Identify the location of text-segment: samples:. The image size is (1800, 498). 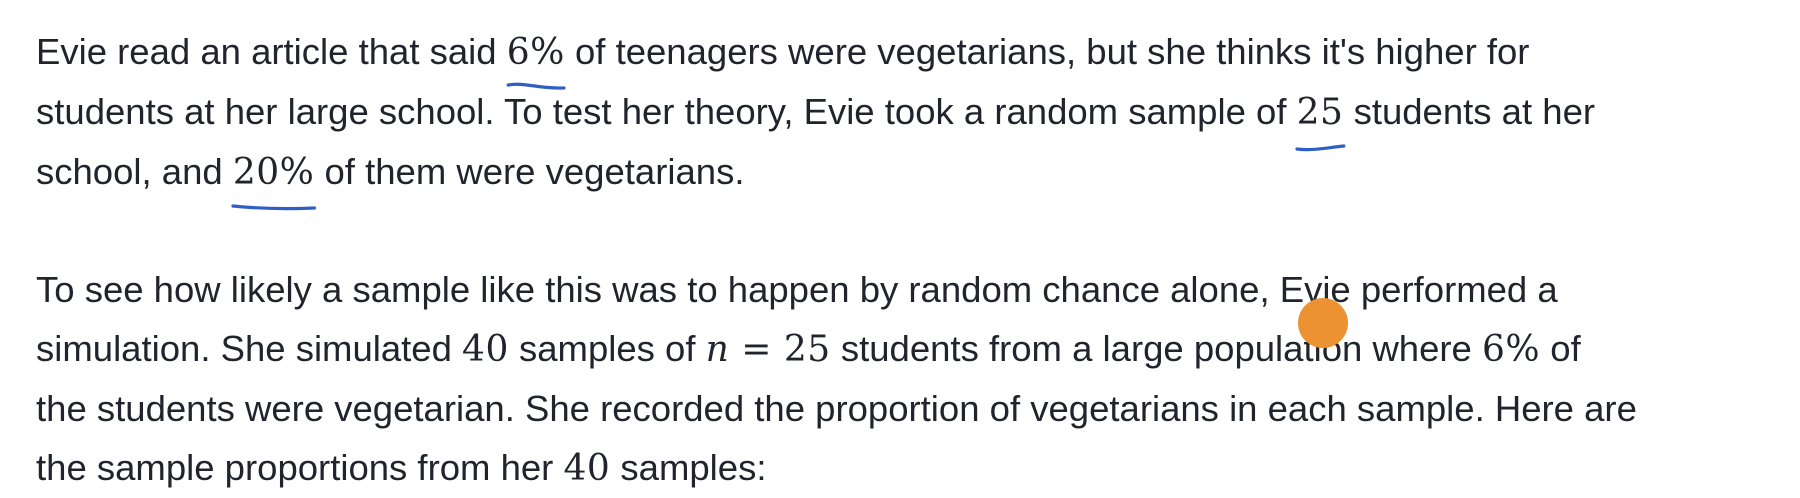
(688, 467).